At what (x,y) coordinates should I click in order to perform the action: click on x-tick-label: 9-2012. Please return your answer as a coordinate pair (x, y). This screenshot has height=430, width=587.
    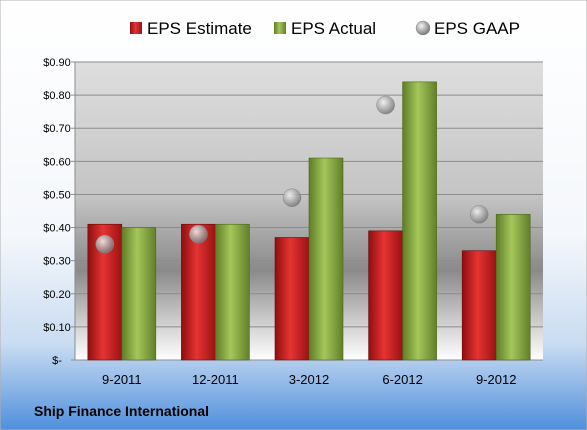
    Looking at the image, I should click on (496, 379).